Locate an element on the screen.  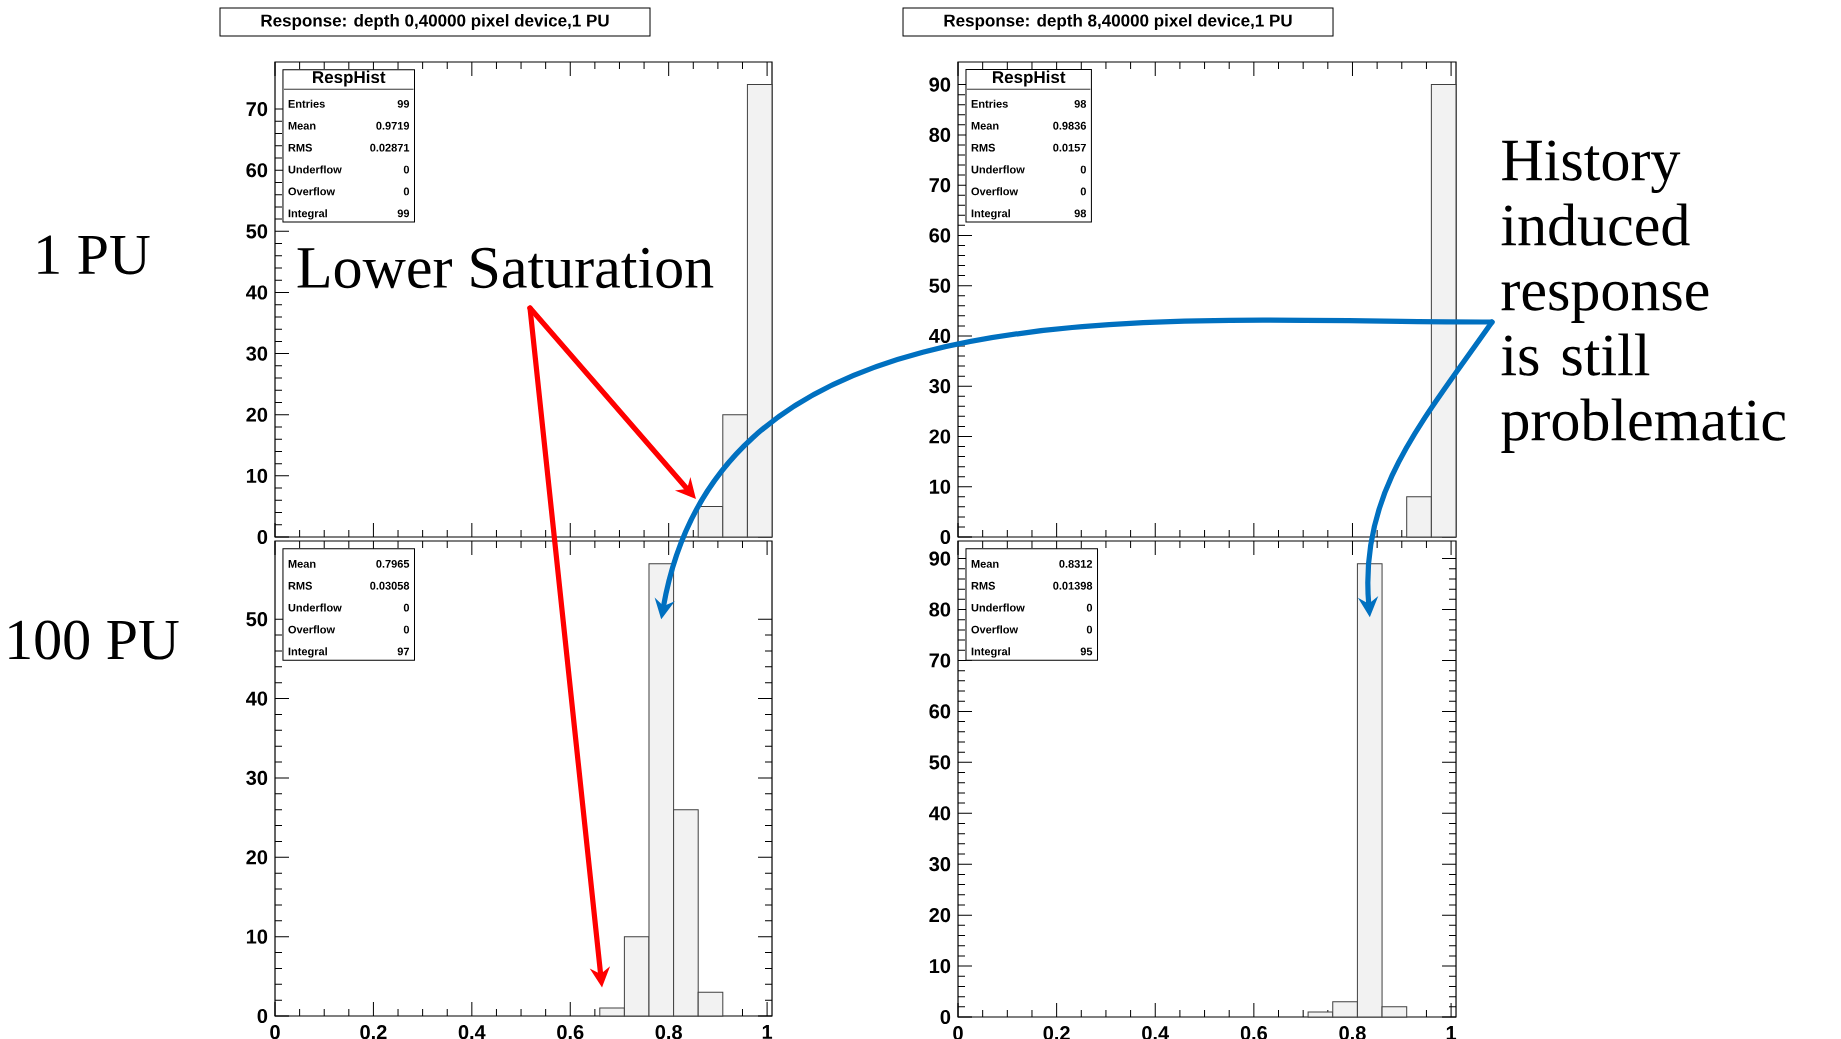
annotation: 0.7965 is located at coordinates (393, 563).